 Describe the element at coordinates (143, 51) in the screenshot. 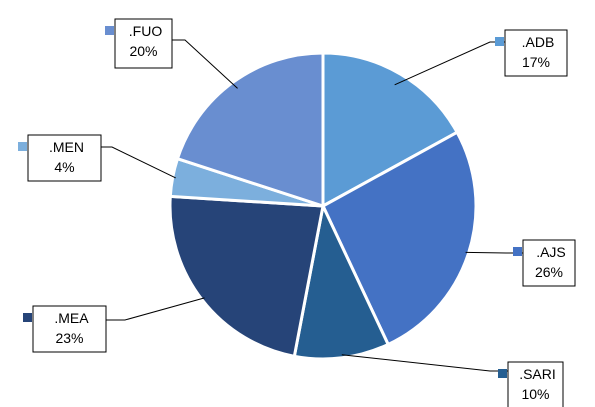

I see `data-label-value: 20%` at that location.